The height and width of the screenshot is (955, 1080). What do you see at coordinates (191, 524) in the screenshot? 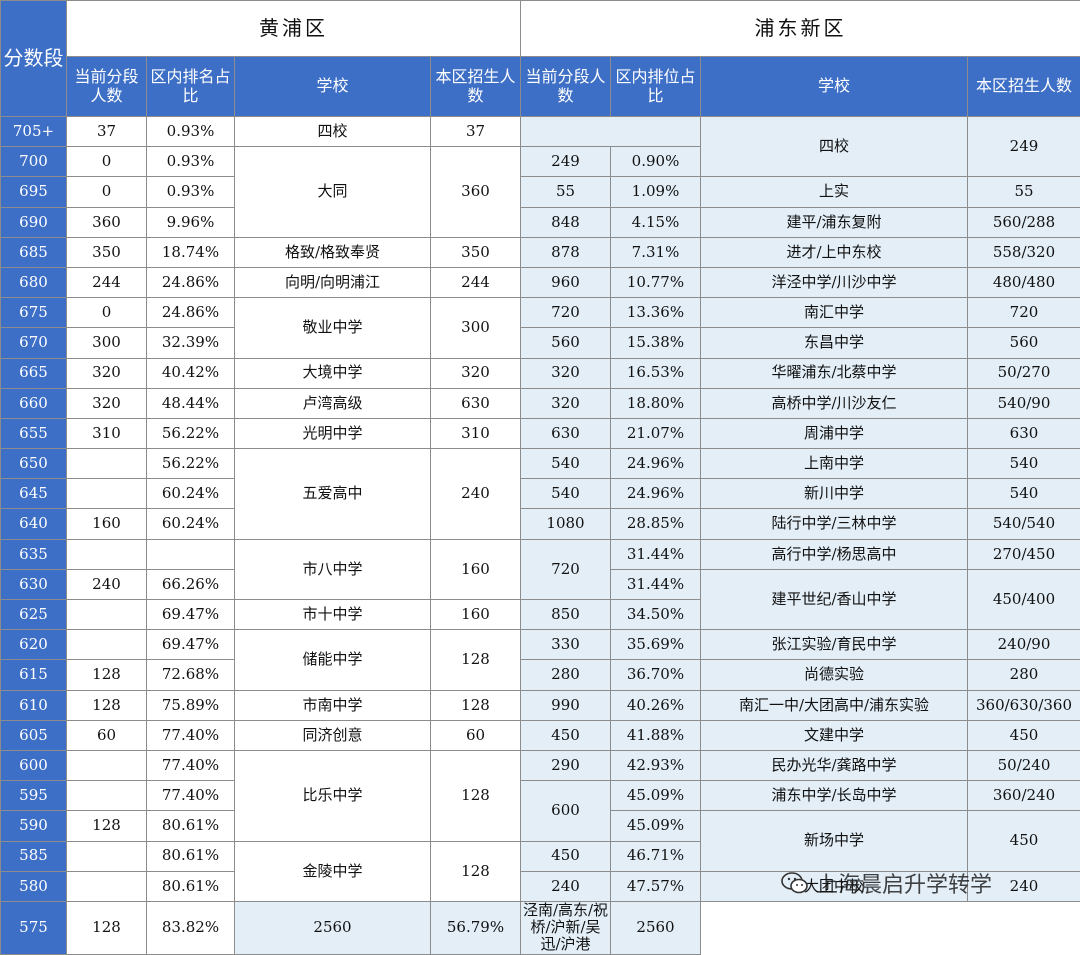
I see `huangpu-ratio-cell: 60.24%` at bounding box center [191, 524].